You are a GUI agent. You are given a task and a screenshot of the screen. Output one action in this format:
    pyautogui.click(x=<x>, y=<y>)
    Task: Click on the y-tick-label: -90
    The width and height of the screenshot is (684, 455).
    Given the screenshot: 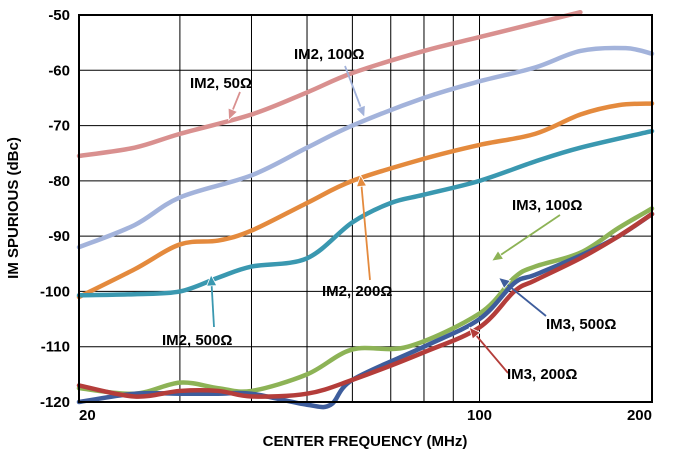 What is the action you would take?
    pyautogui.click(x=59, y=236)
    